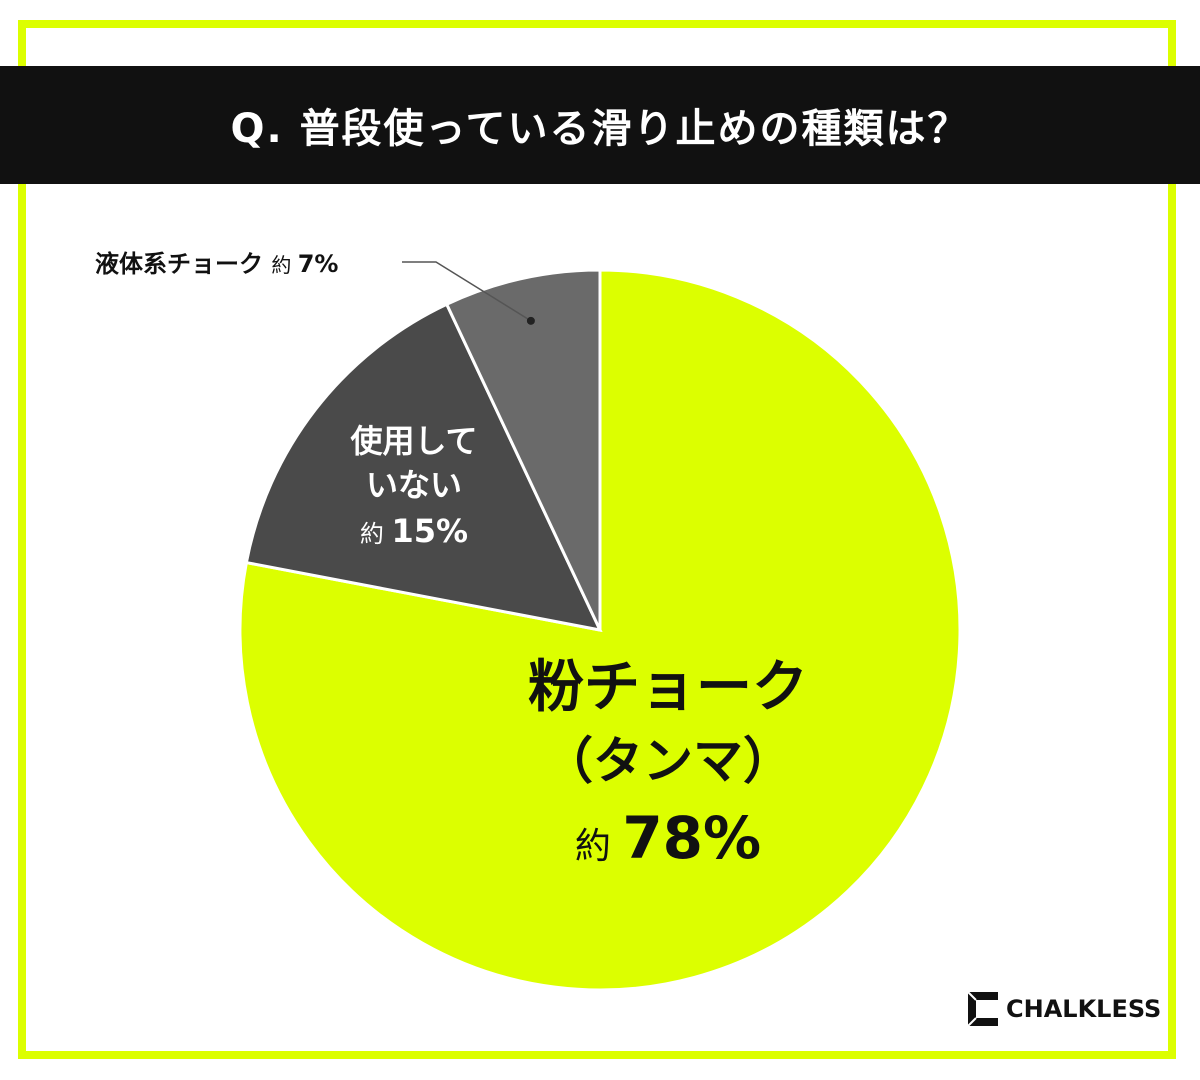 The width and height of the screenshot is (1200, 1080). What do you see at coordinates (668, 838) in the screenshot?
I see `slice-0-value: 約 78%` at bounding box center [668, 838].